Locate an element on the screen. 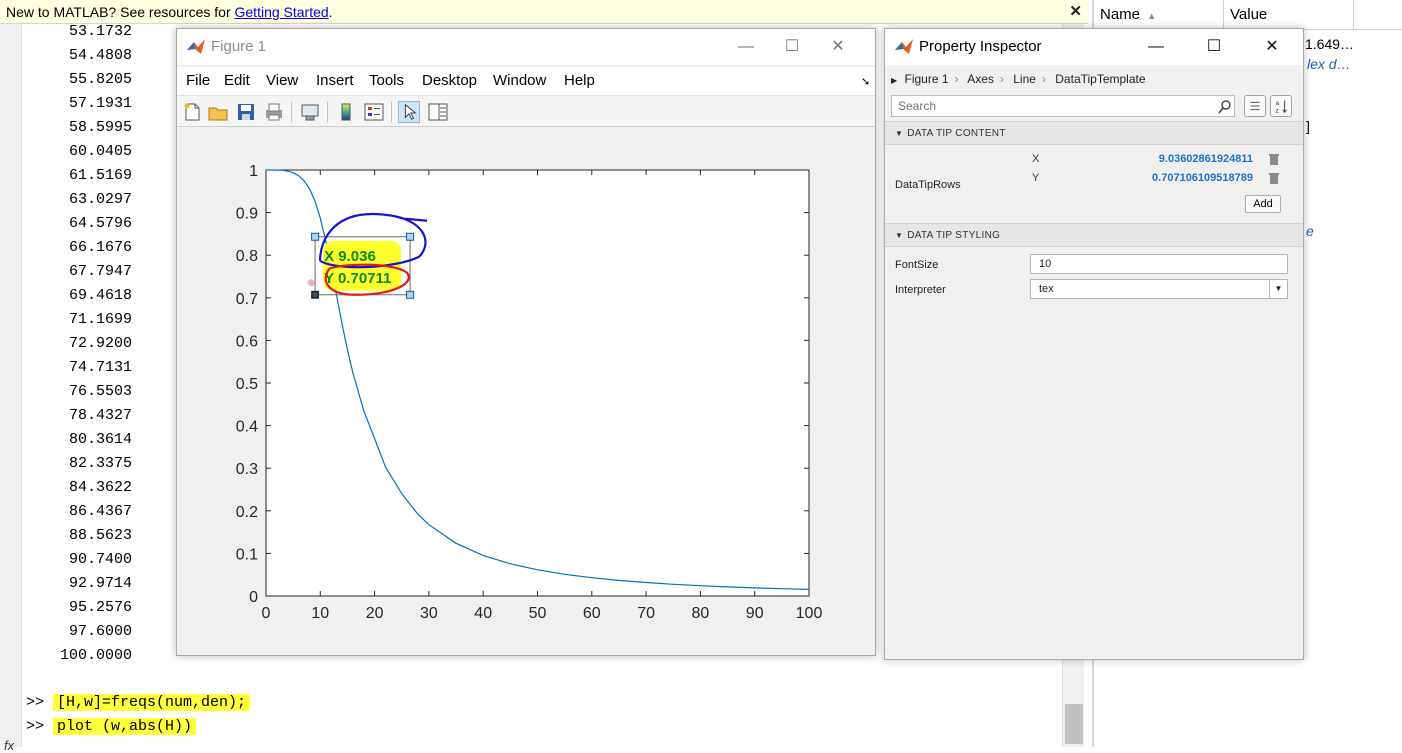 The width and height of the screenshot is (1402, 753). property-editor-icon is located at coordinates (438, 112).